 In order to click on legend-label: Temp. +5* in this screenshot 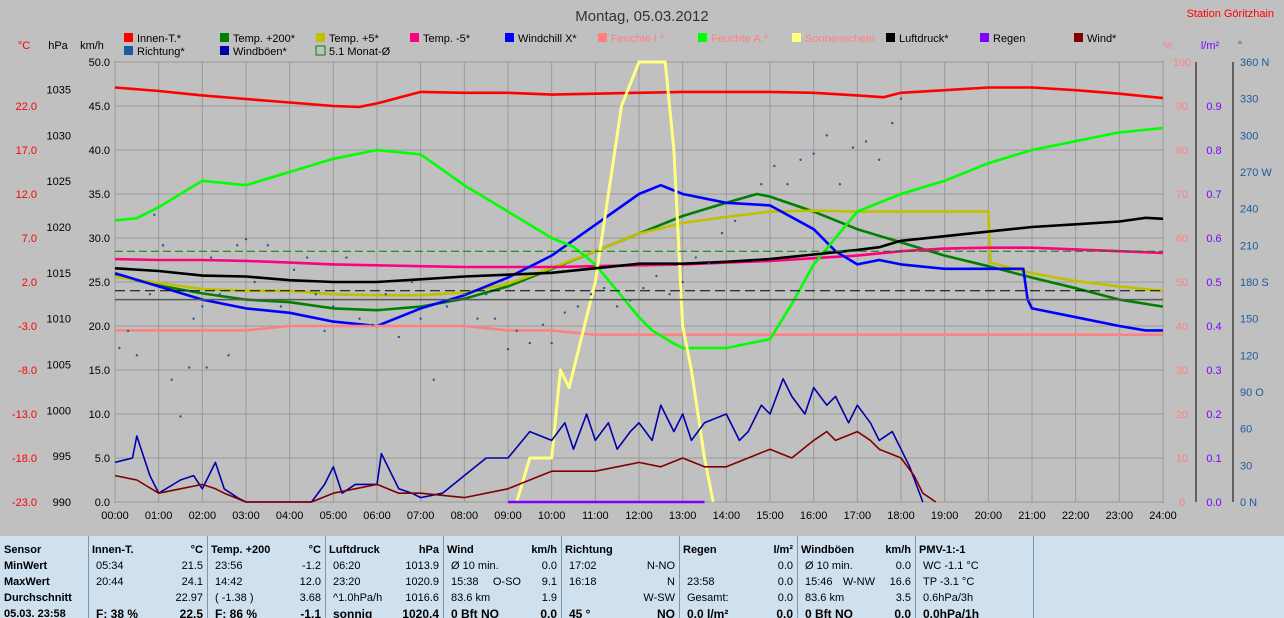, I will do `click(354, 39)`.